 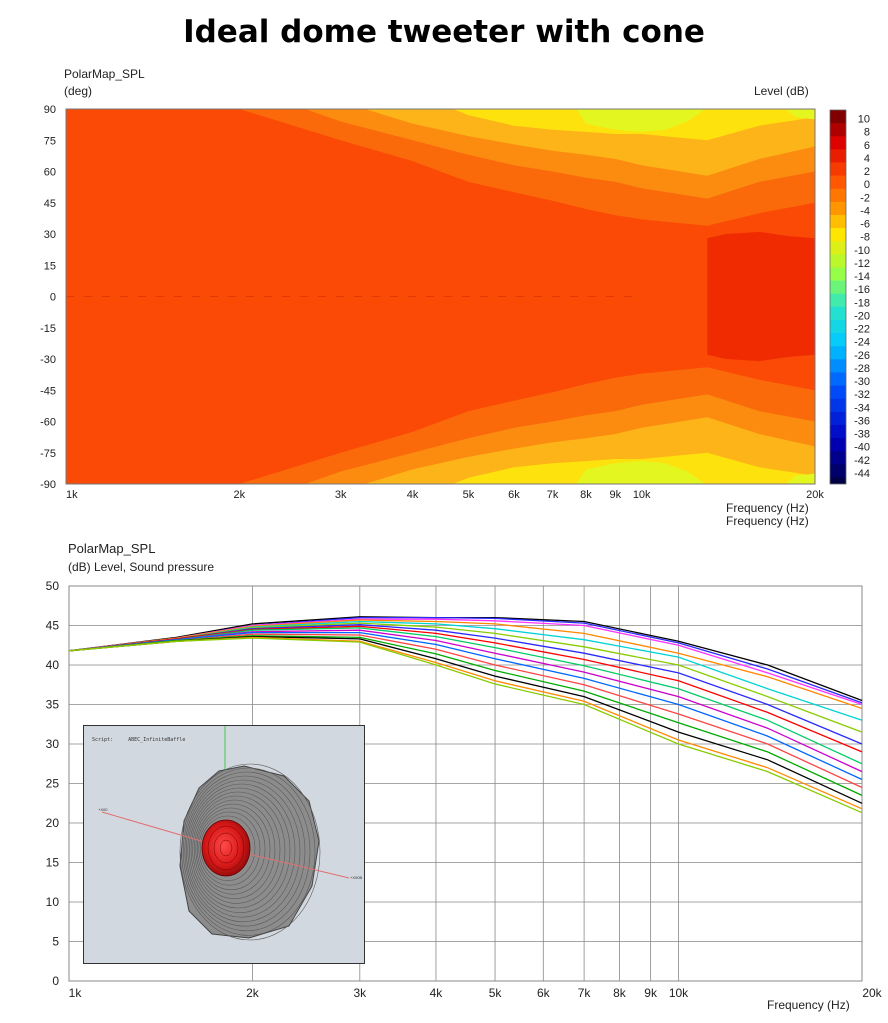 What do you see at coordinates (50, 235) in the screenshot?
I see `polar-y-tick-label: 30` at bounding box center [50, 235].